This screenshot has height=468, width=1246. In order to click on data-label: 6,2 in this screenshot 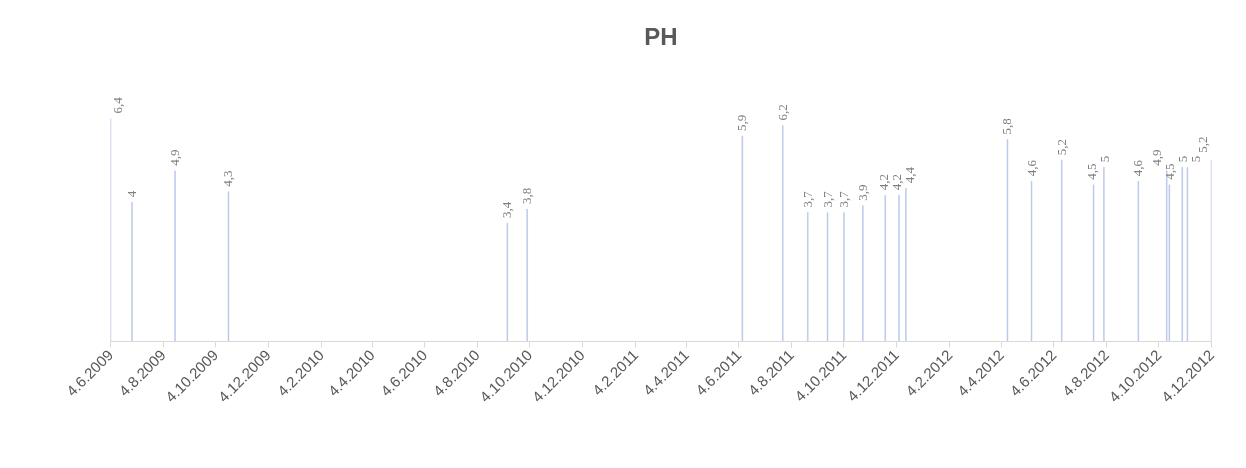, I will do `click(782, 112)`.